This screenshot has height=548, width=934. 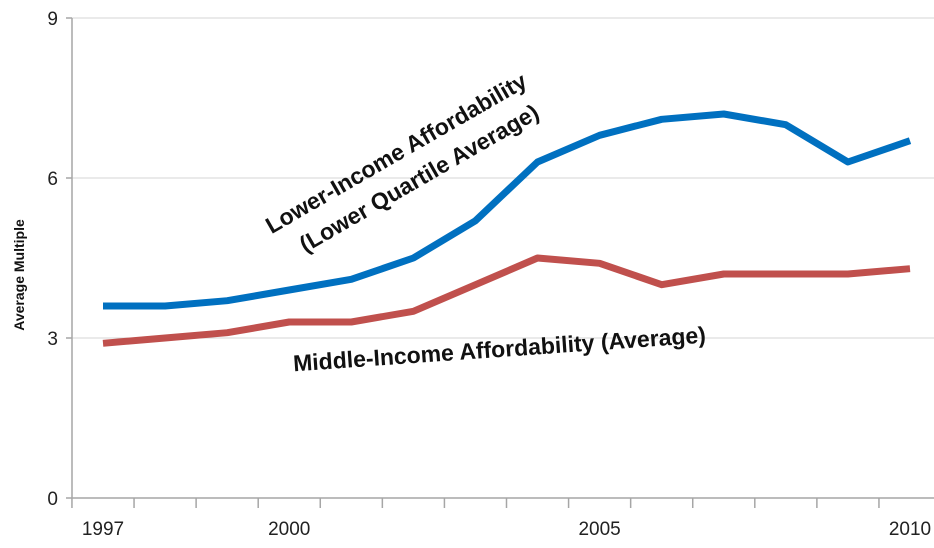 I want to click on y-tick-label-3: 3, so click(x=52, y=339).